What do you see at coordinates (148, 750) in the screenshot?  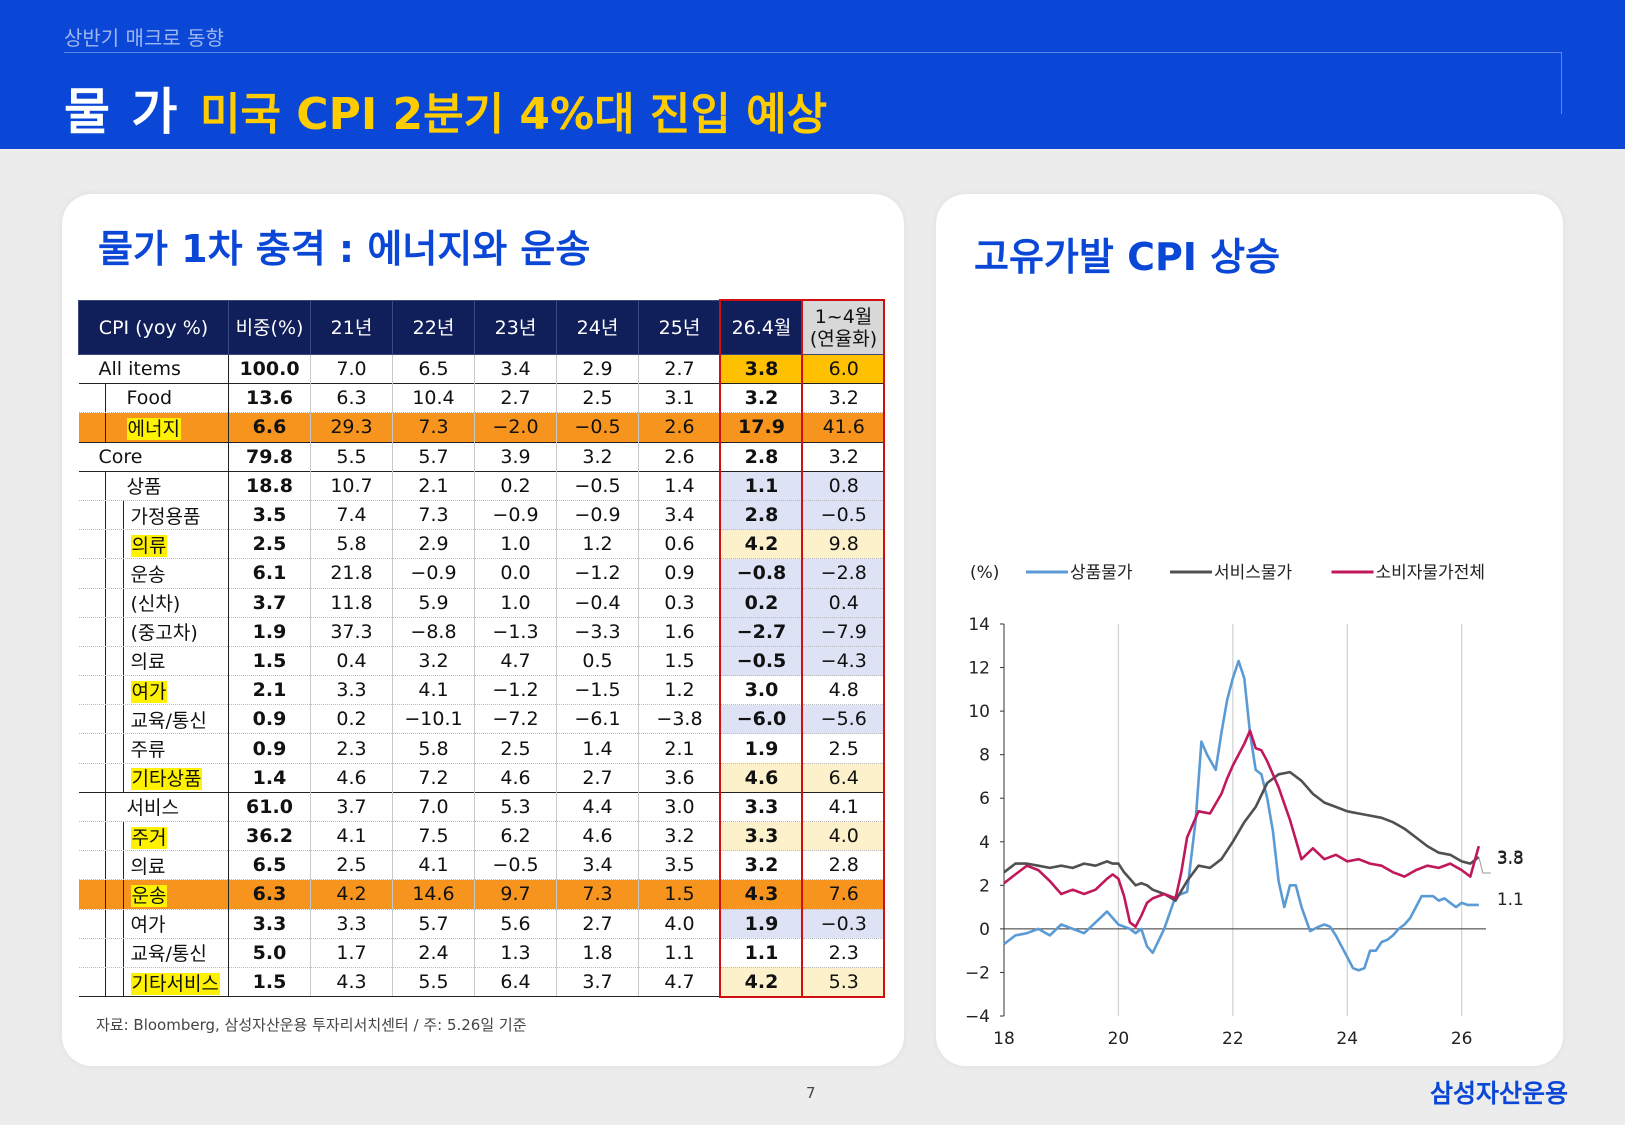 I see `row-label-text: 주류` at bounding box center [148, 750].